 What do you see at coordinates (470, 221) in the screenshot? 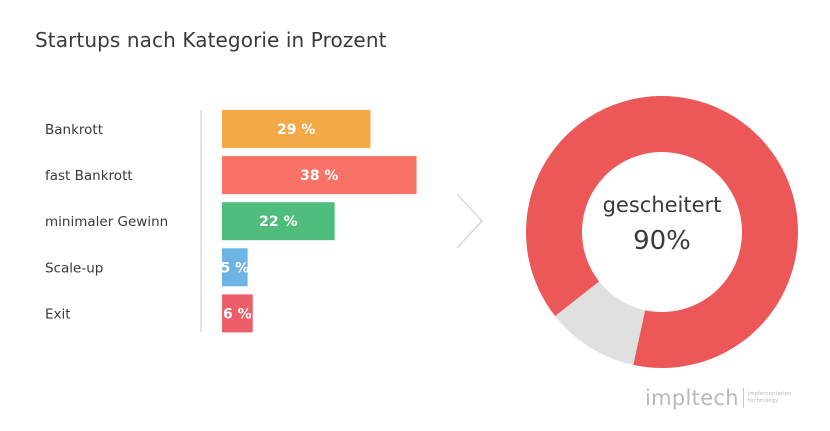
I see `arrow-chevron` at bounding box center [470, 221].